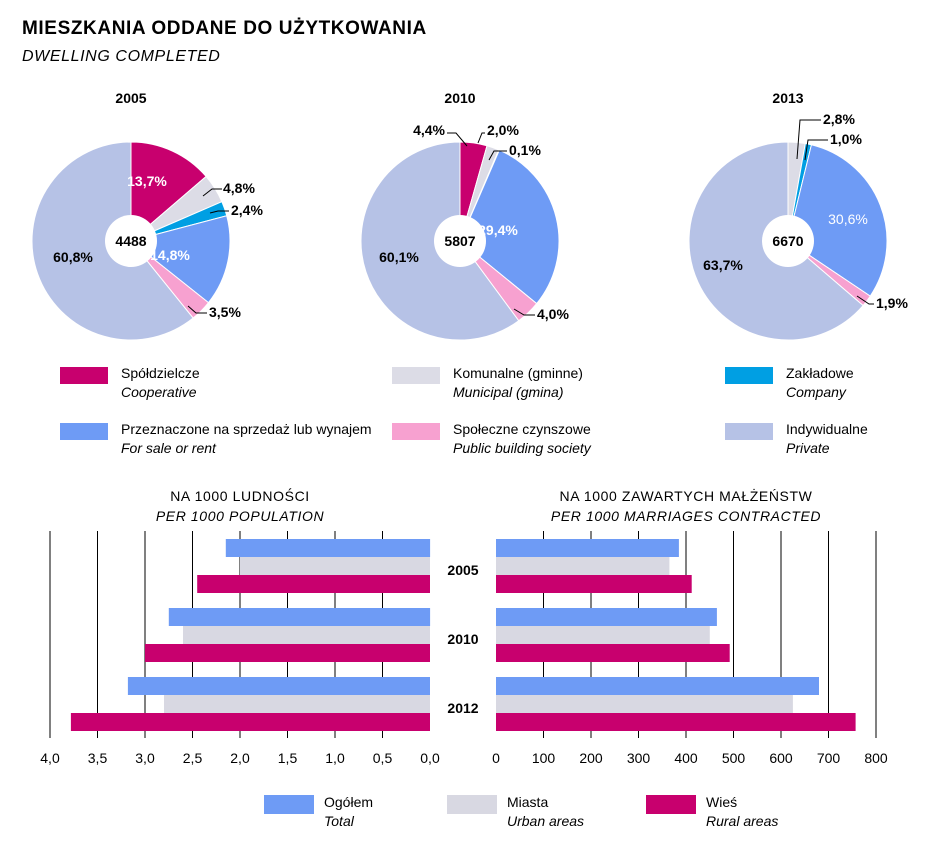  What do you see at coordinates (313, 584) in the screenshot?
I see `bar-rural-2005` at bounding box center [313, 584].